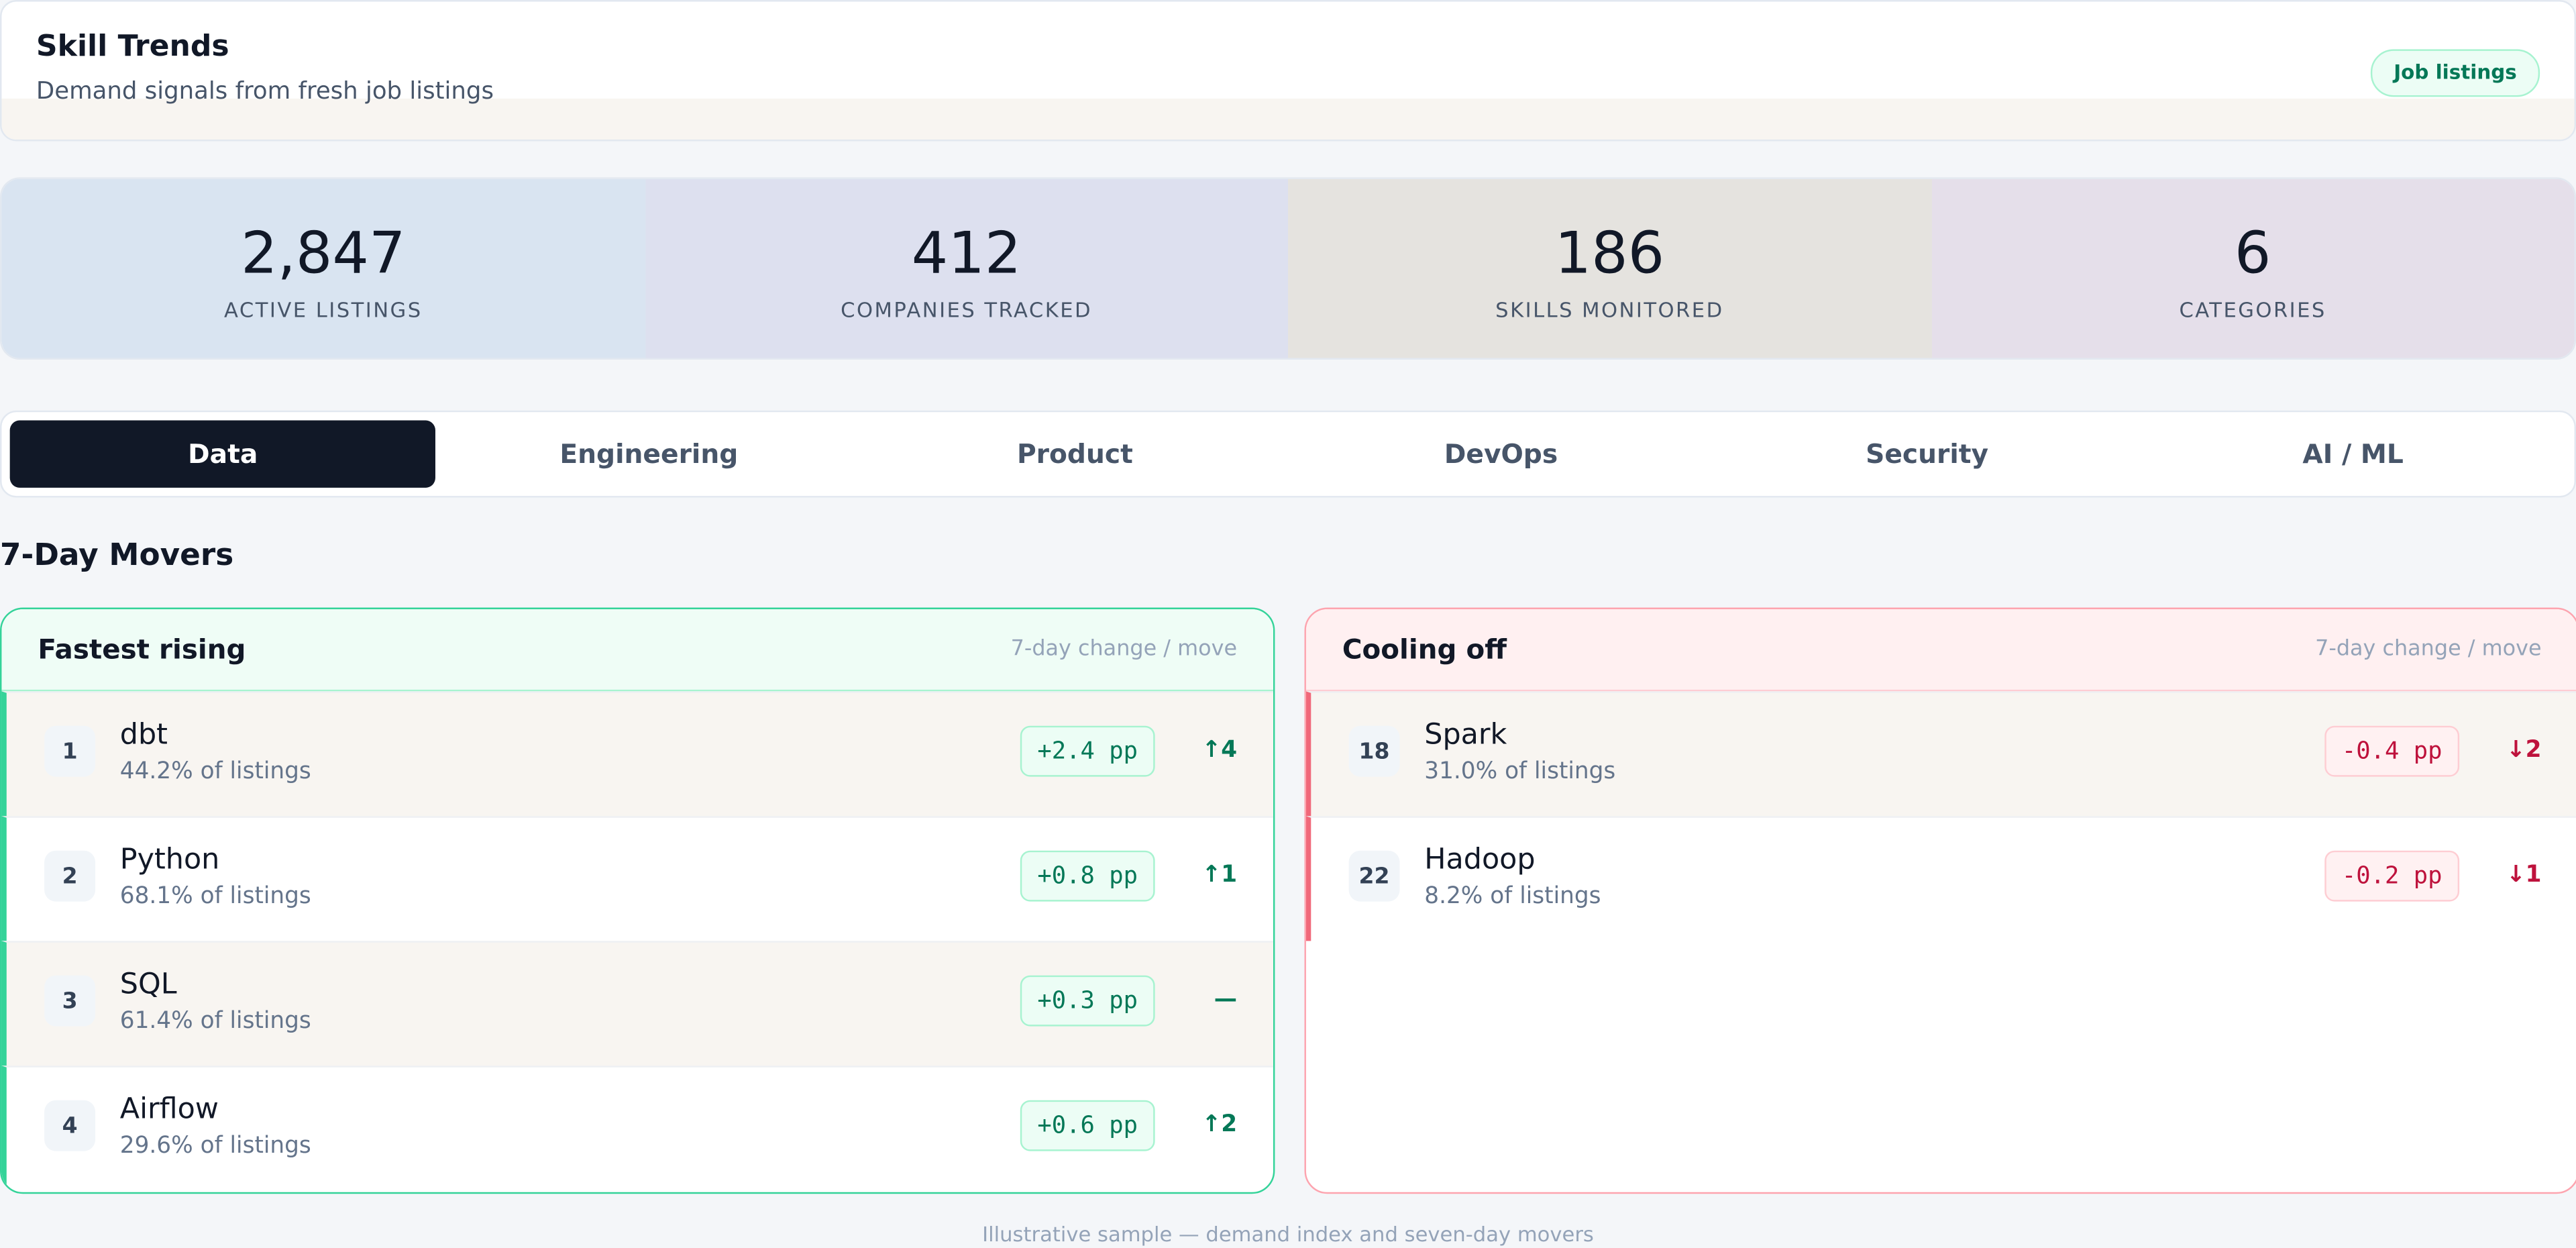 The width and height of the screenshot is (2576, 1248). Describe the element at coordinates (2392, 876) in the screenshot. I see `change: -0.2 pp` at that location.